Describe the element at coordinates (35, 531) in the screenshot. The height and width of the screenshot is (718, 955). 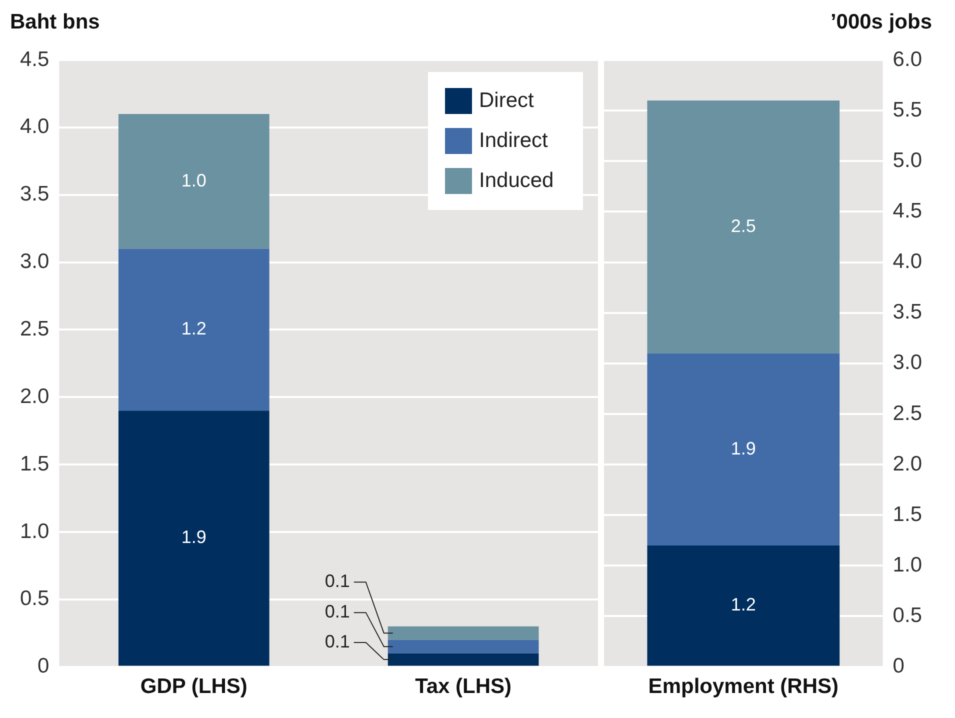
I see `y-tick-label: 1.0` at that location.